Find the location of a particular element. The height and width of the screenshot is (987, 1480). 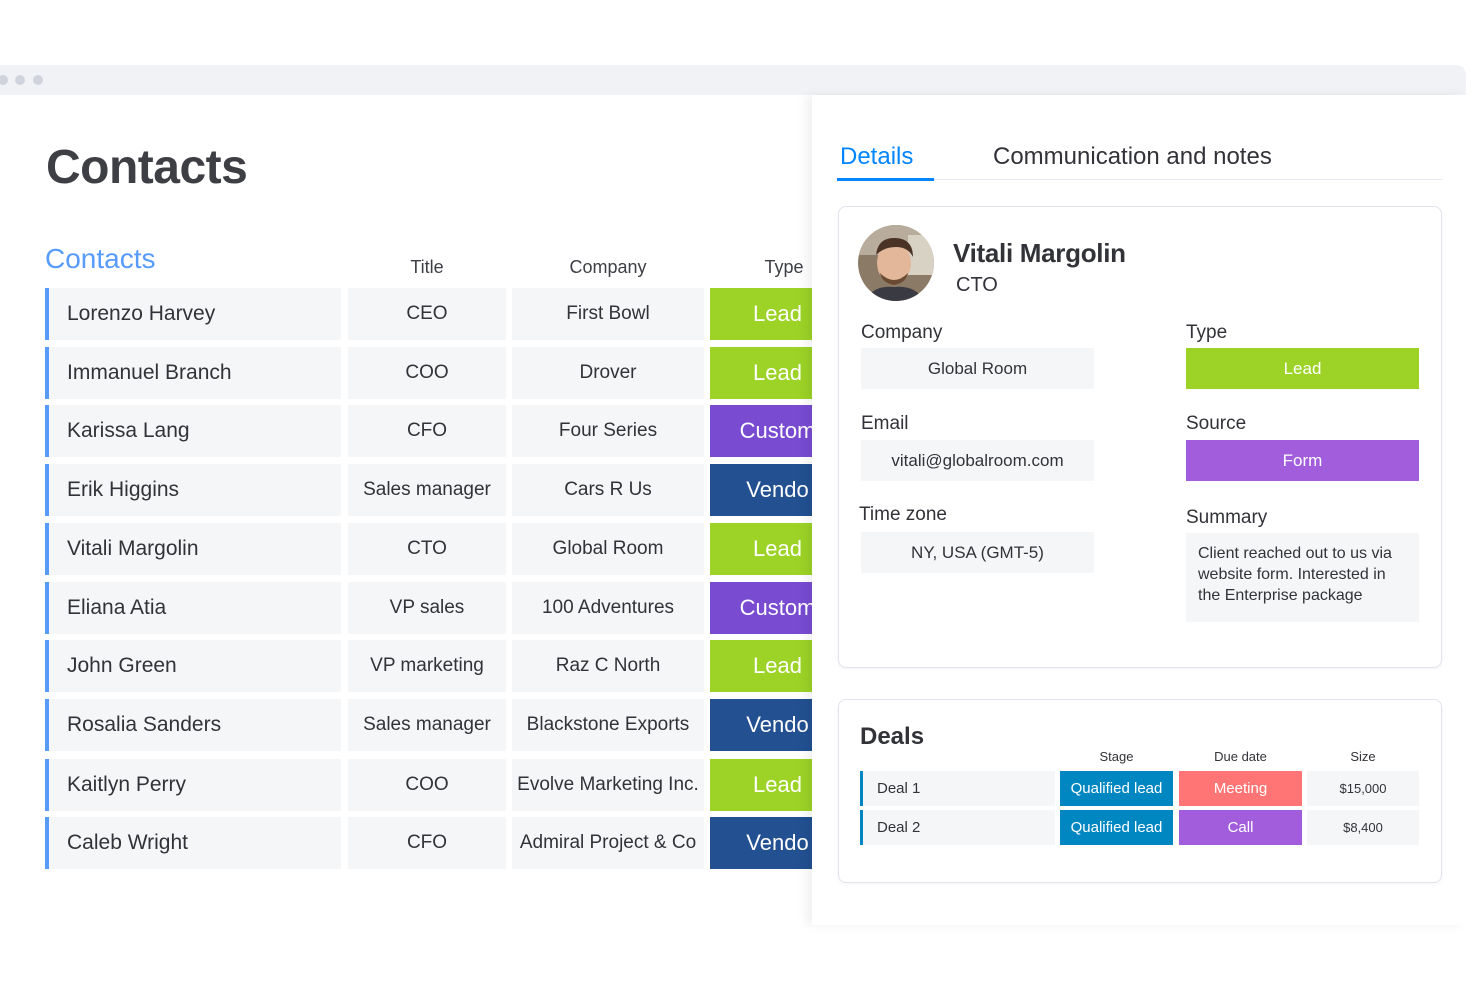

table-row: Lorenzo Harvey CEO First Bowl Lead is located at coordinates (428, 314).